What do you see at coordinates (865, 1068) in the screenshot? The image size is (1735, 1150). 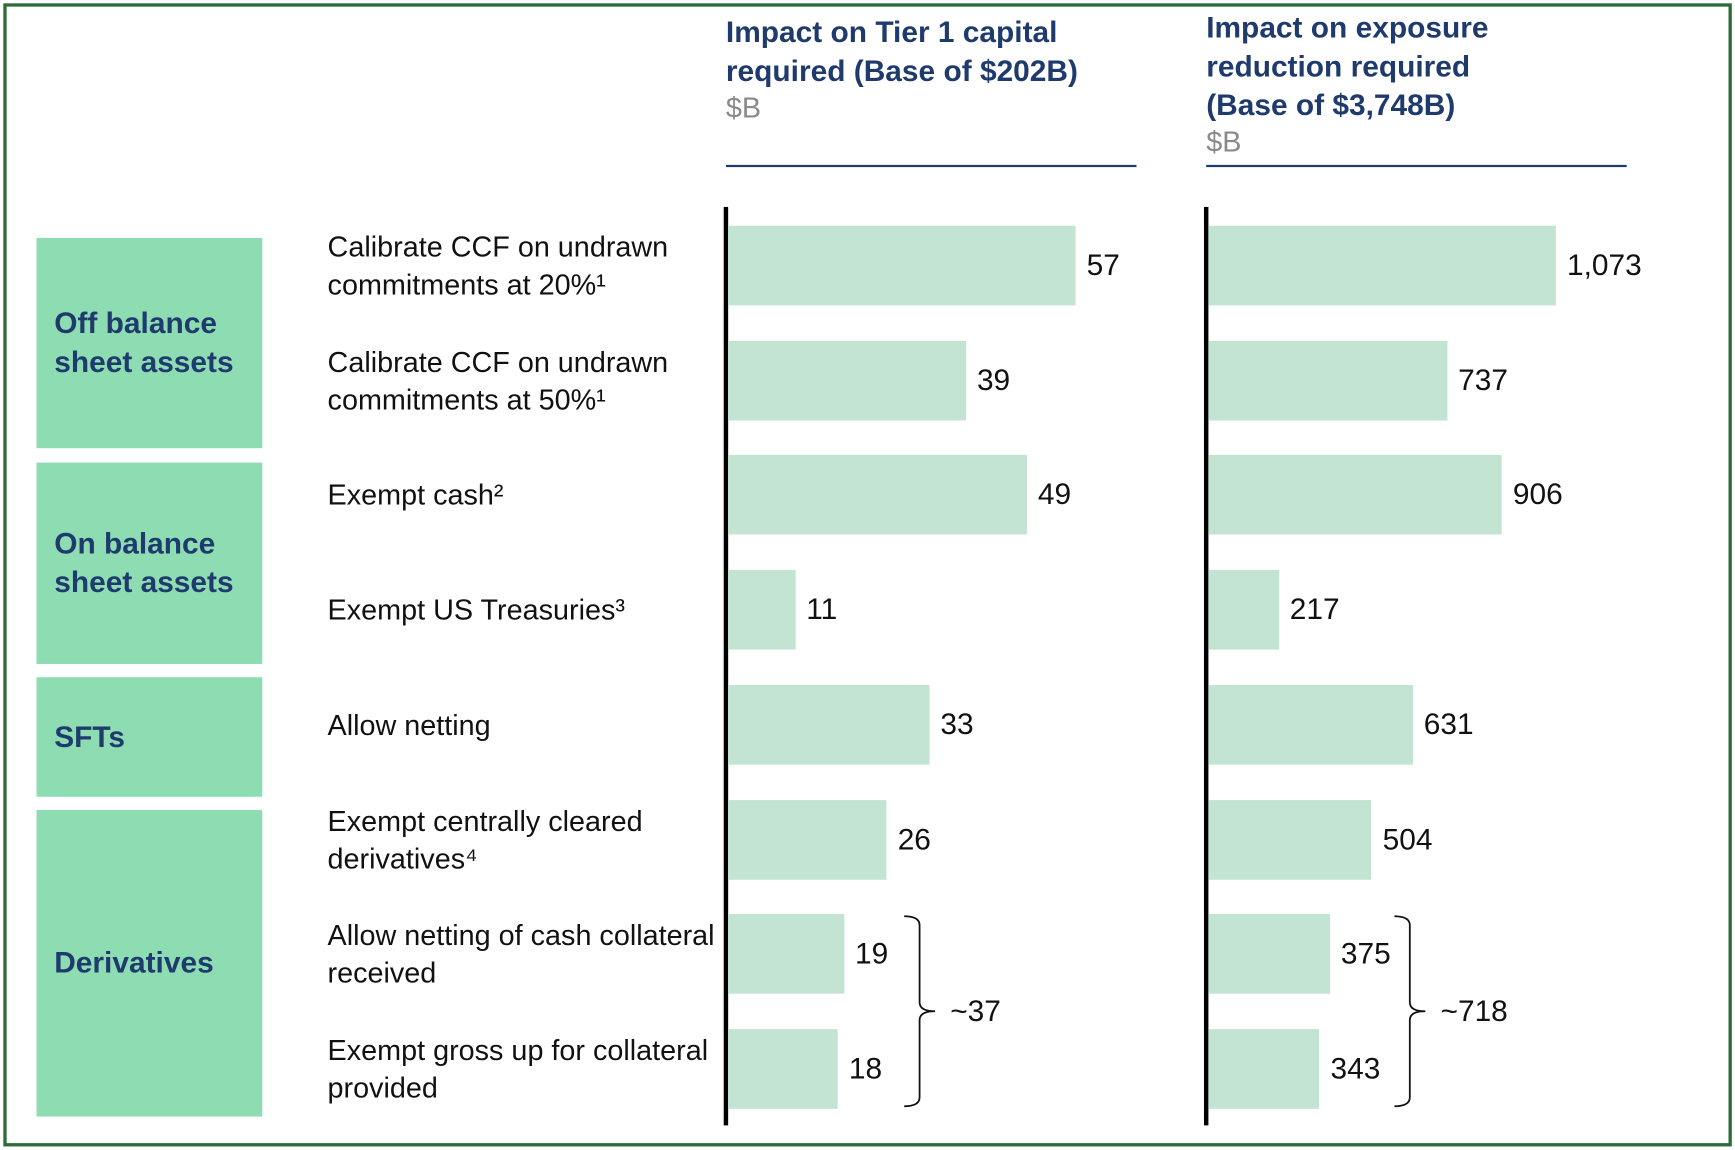 I see `value-label: 18` at bounding box center [865, 1068].